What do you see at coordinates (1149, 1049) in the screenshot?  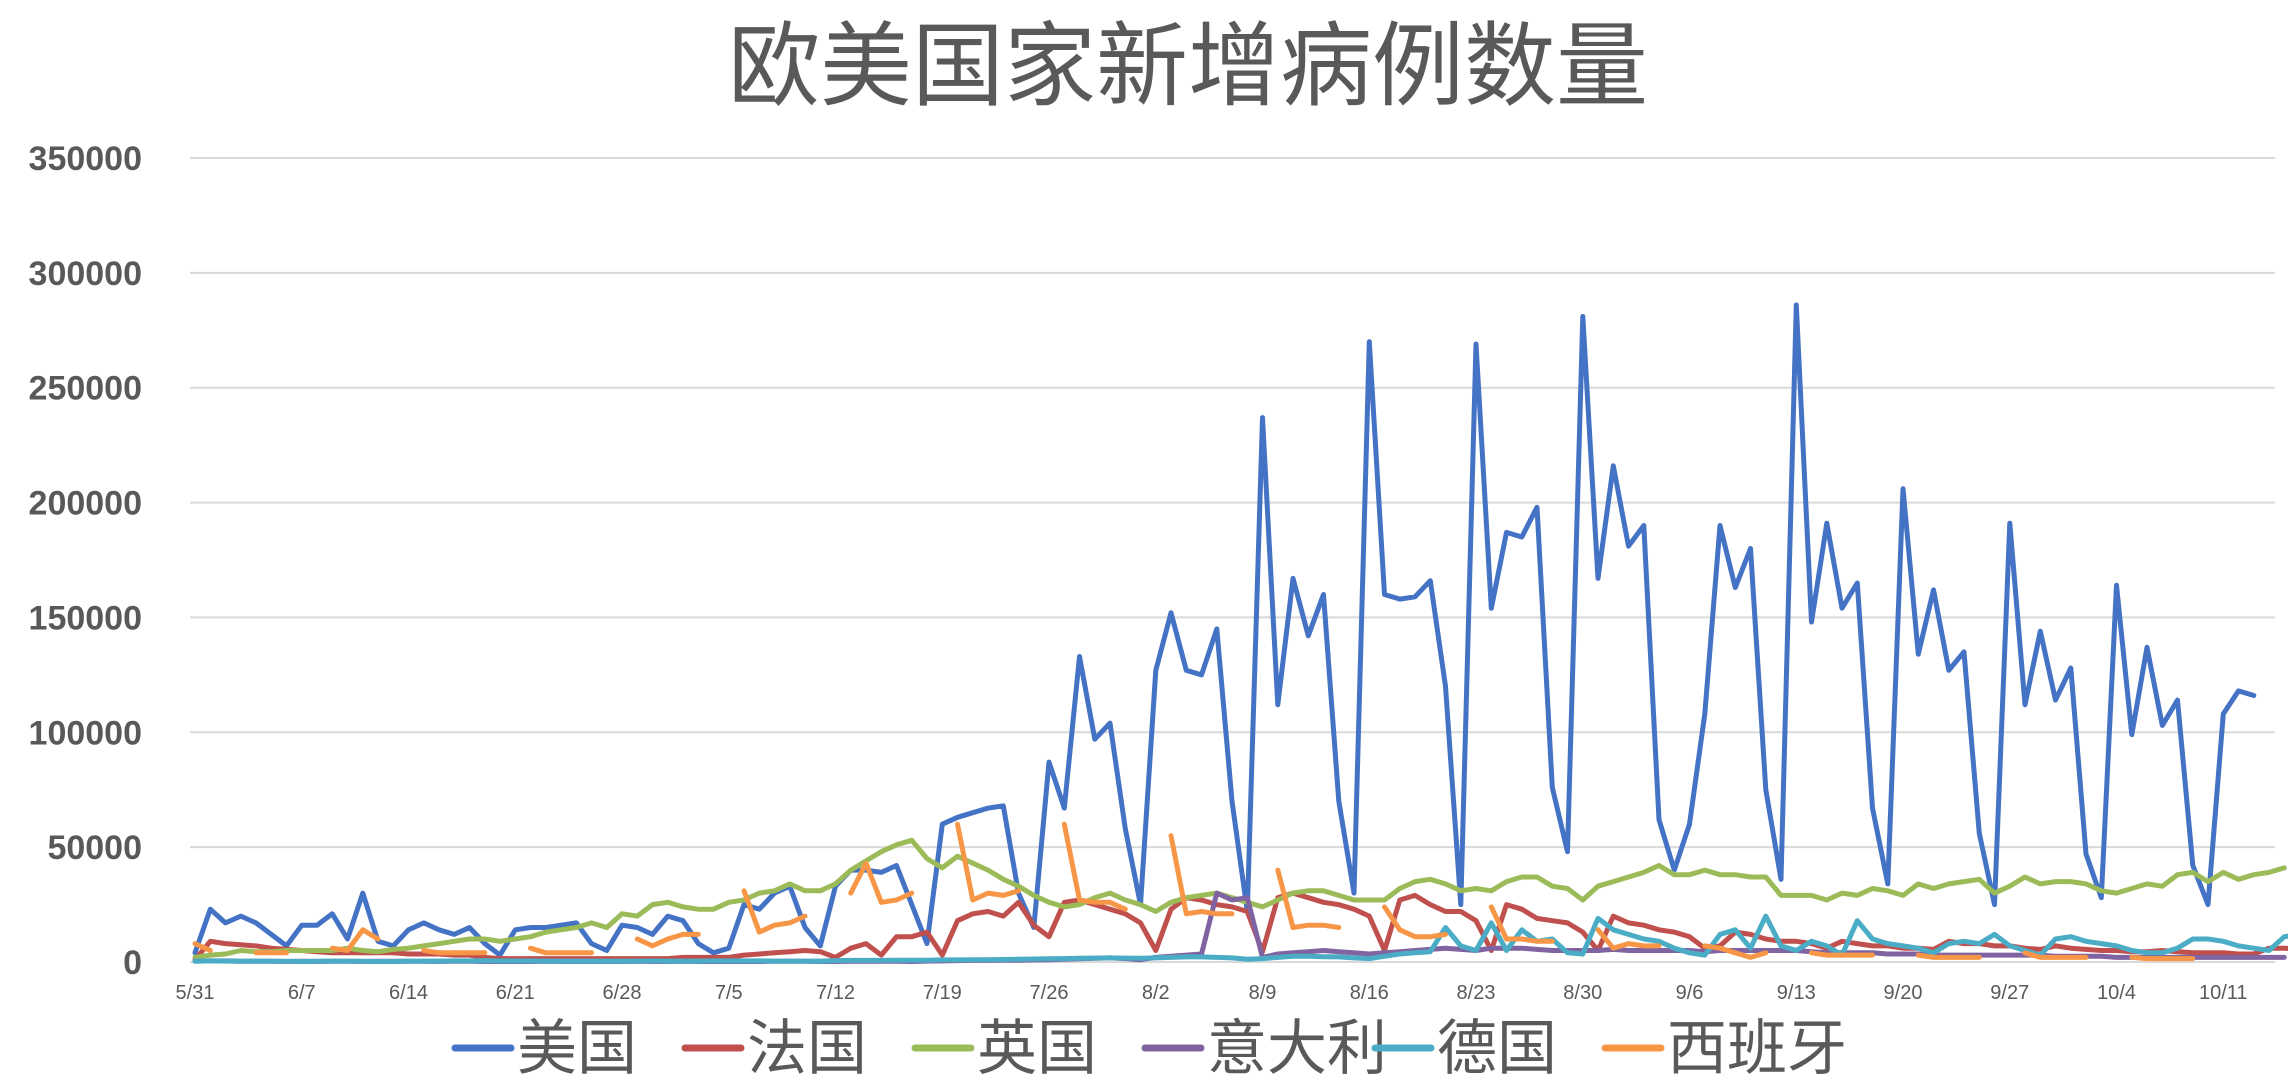 I see `legend: 美国 法国 英国 意大利 德国 西班牙` at bounding box center [1149, 1049].